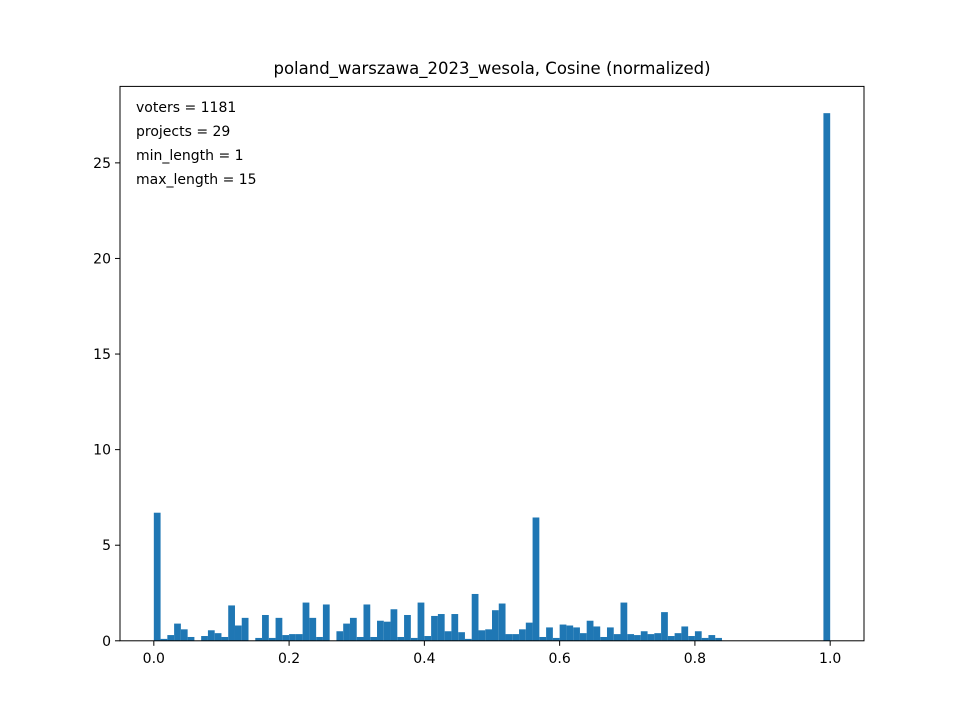  What do you see at coordinates (154, 659) in the screenshot?
I see `x-tick-label: 0.0` at bounding box center [154, 659].